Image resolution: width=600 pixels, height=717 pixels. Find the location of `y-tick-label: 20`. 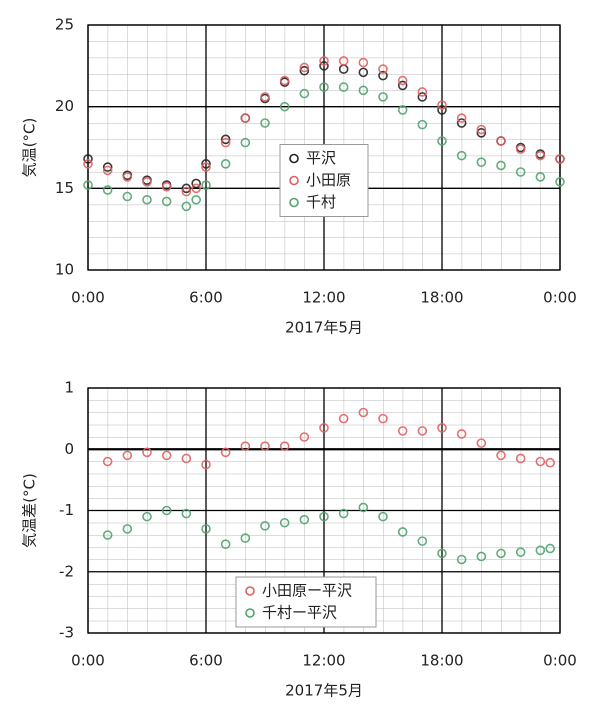

y-tick-label: 20 is located at coordinates (64, 106).